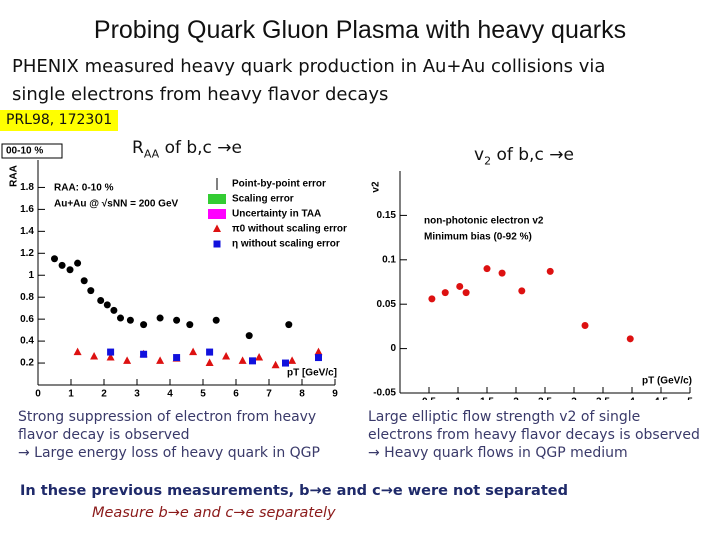 This screenshot has width=720, height=540. I want to click on x-tick-label: 7, so click(269, 394).